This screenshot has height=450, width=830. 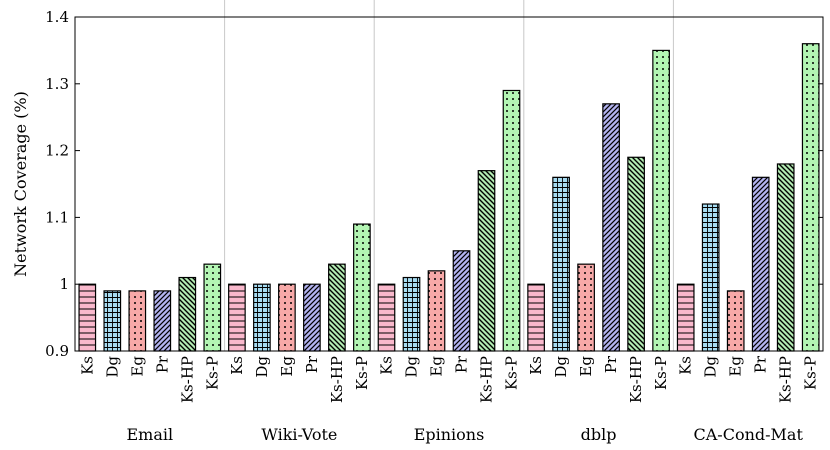 I want to click on y-tick-label: 1.1, so click(x=57, y=217).